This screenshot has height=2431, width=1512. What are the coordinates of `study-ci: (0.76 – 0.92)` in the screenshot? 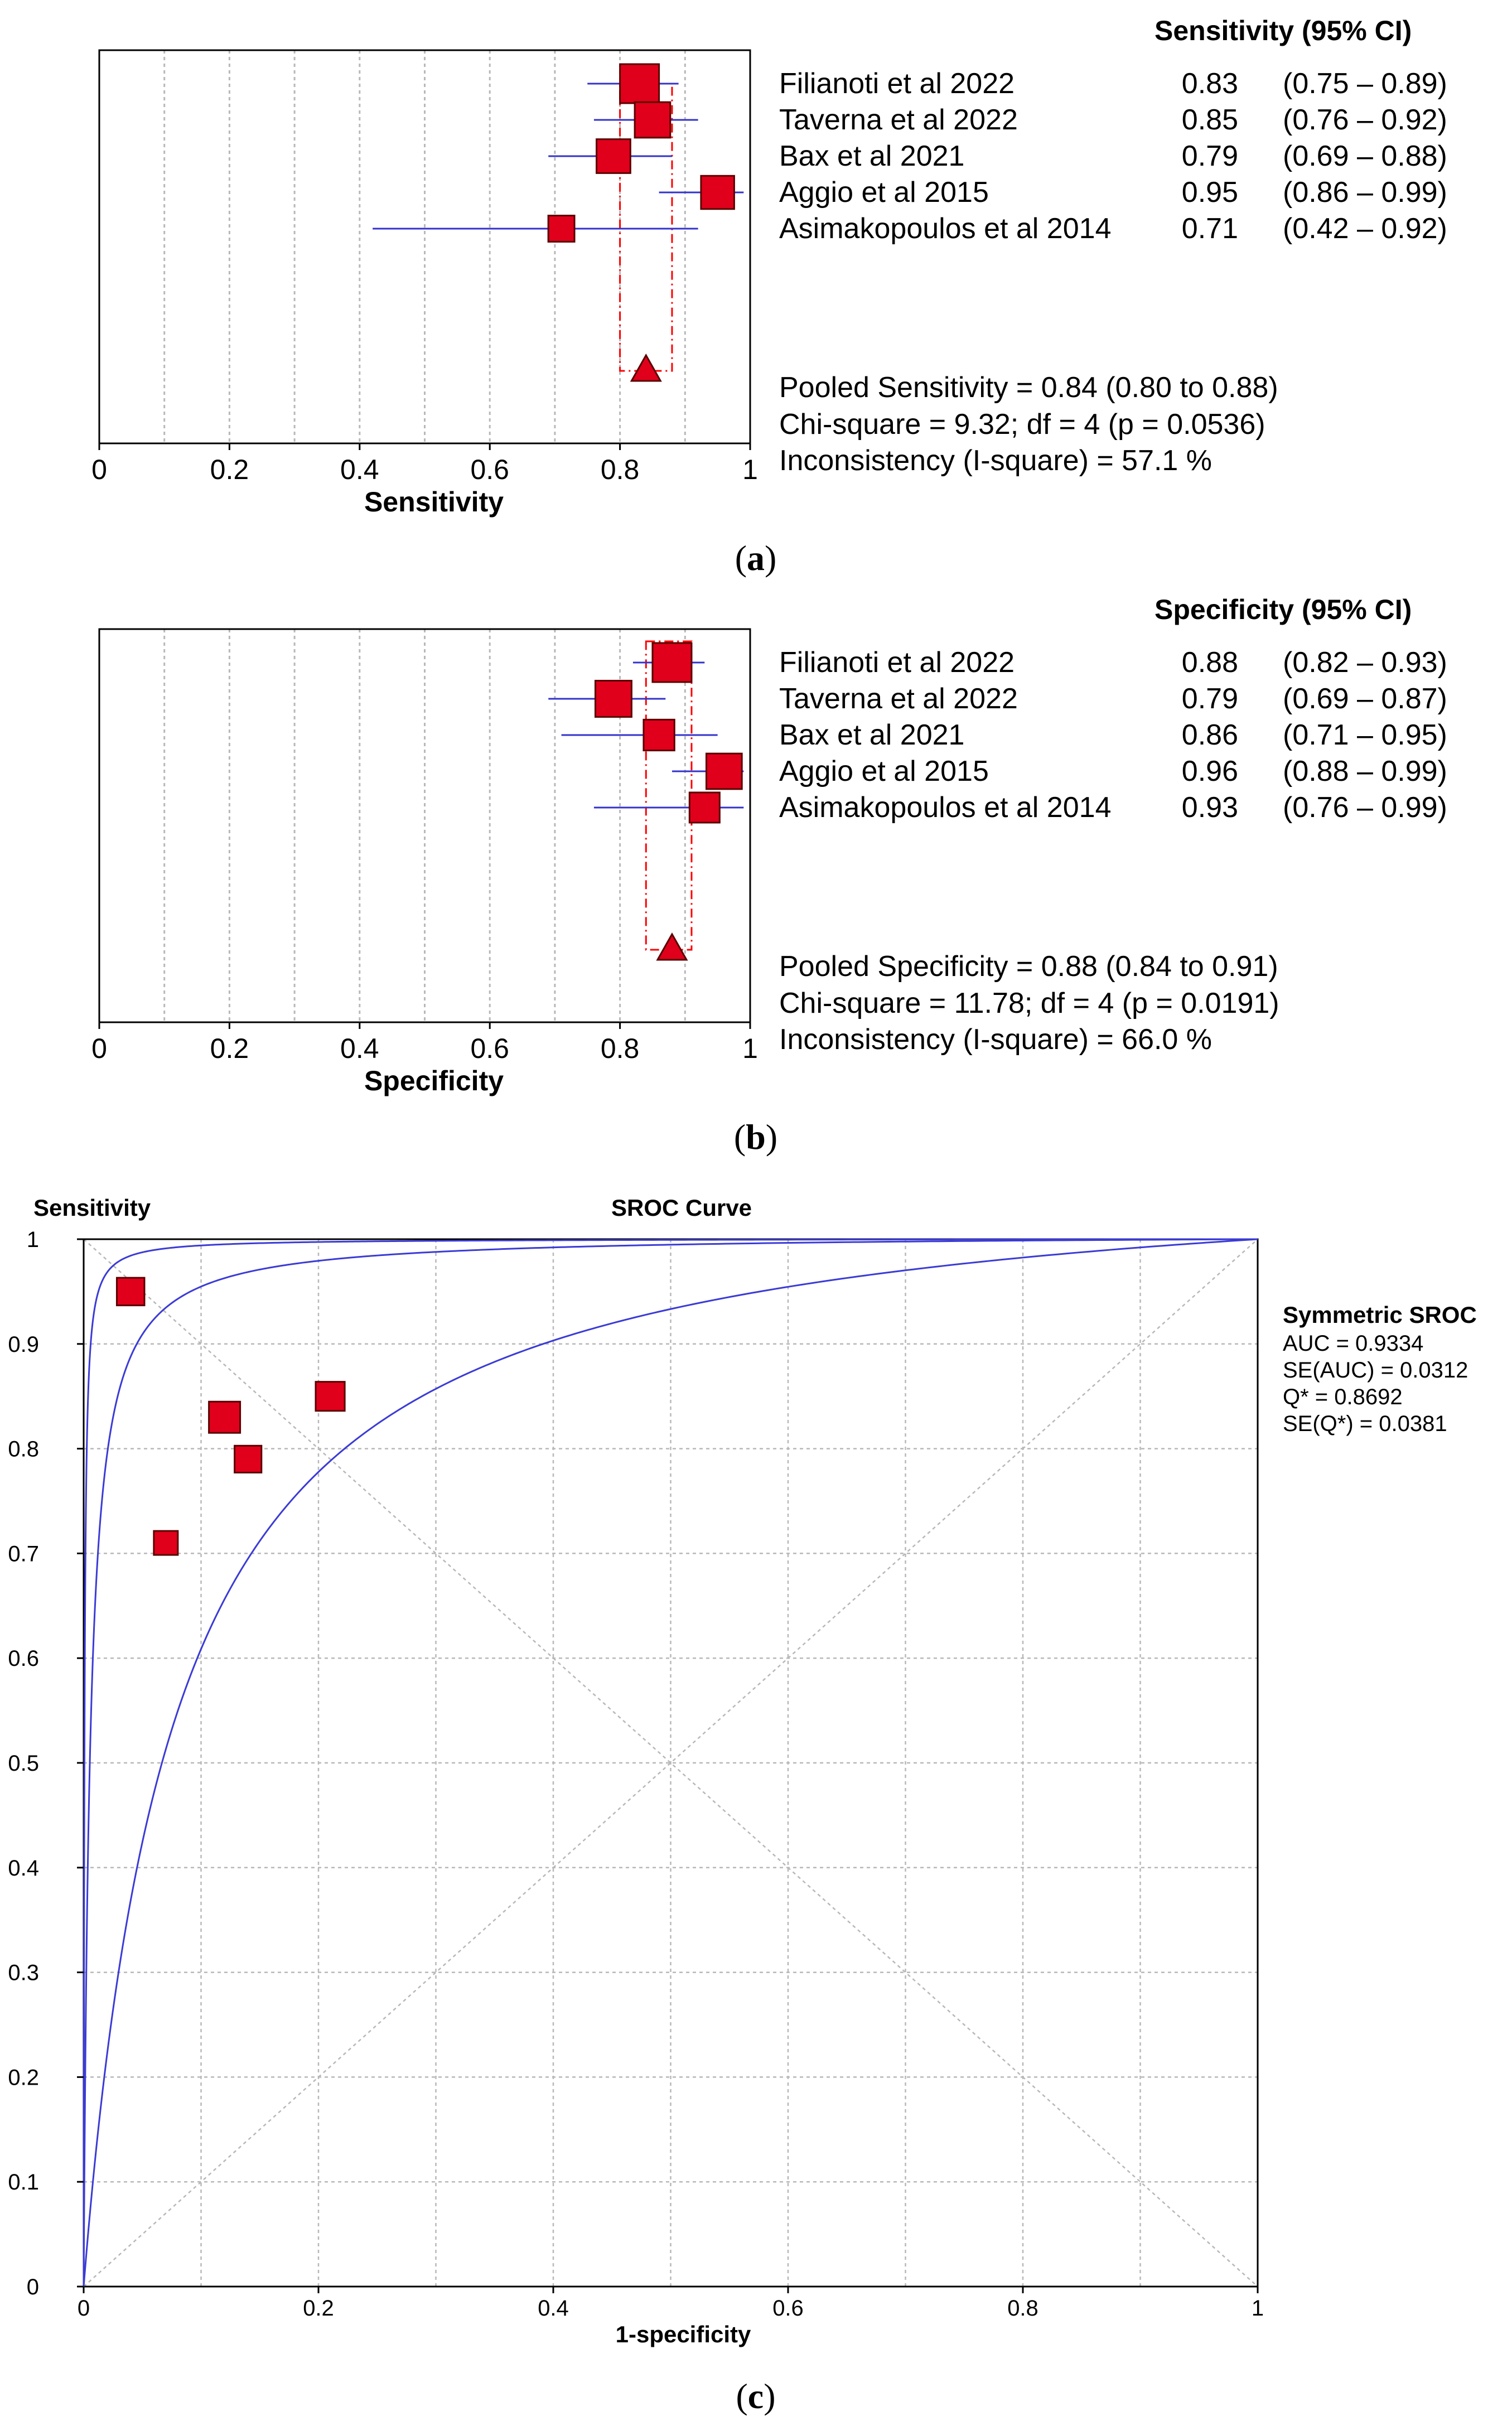 It's located at (1365, 120).